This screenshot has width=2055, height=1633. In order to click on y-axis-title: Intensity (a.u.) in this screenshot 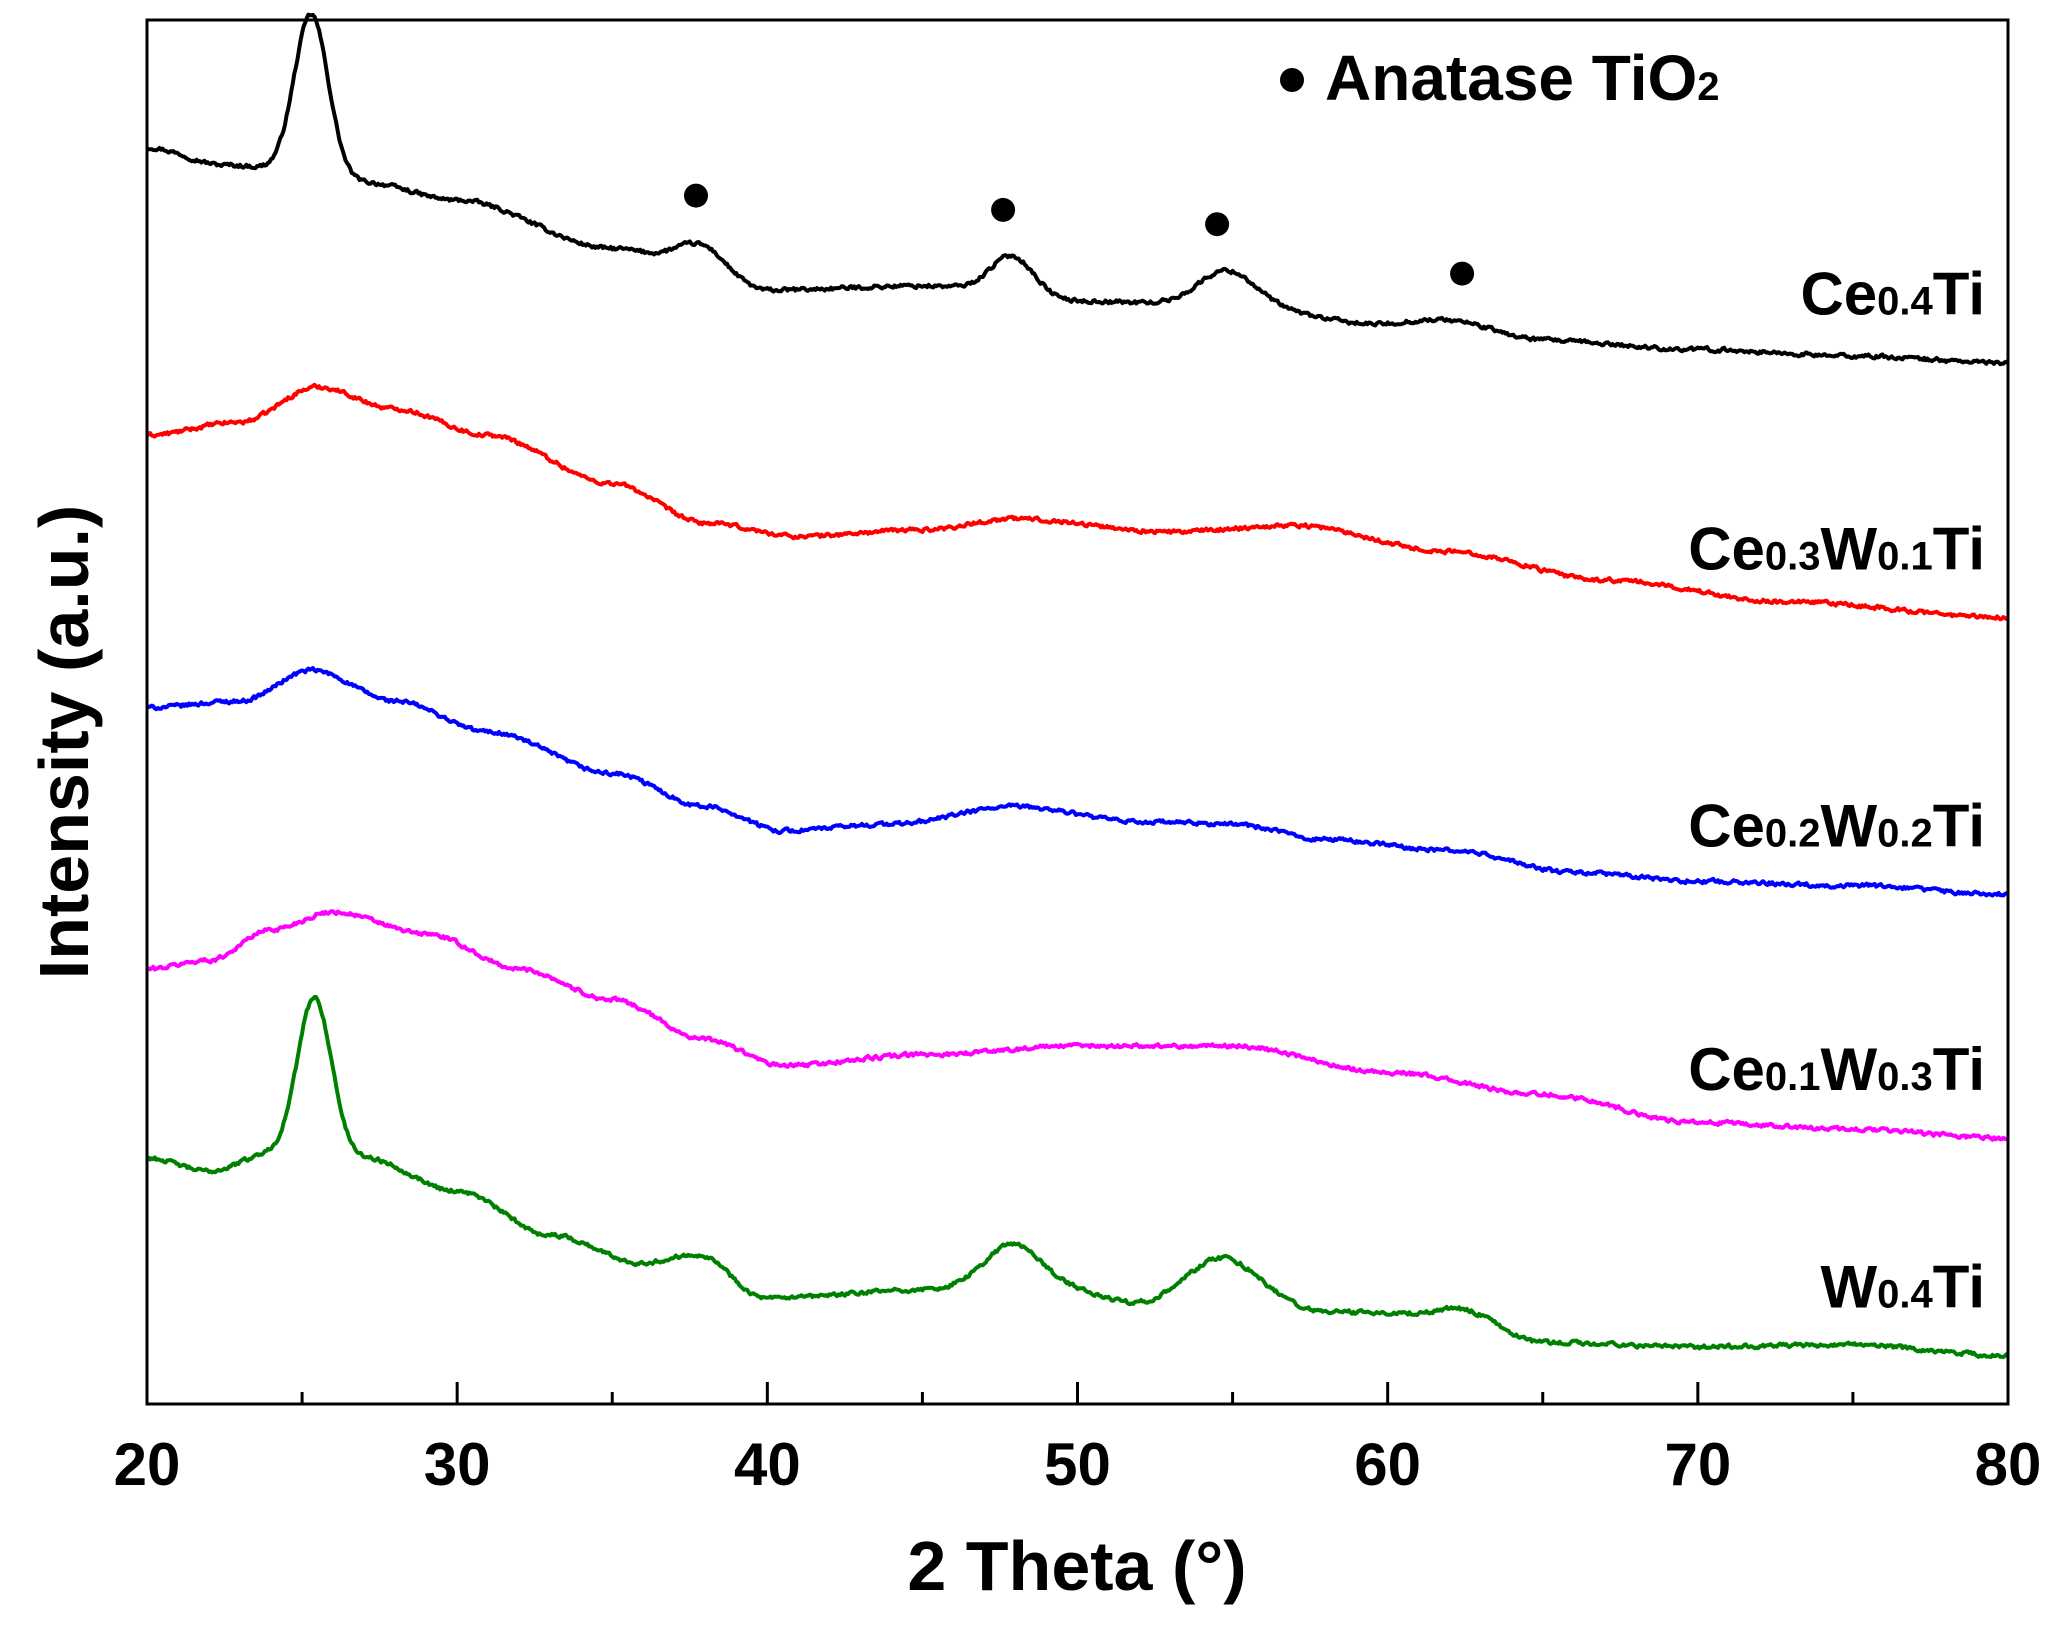, I will do `click(64, 742)`.